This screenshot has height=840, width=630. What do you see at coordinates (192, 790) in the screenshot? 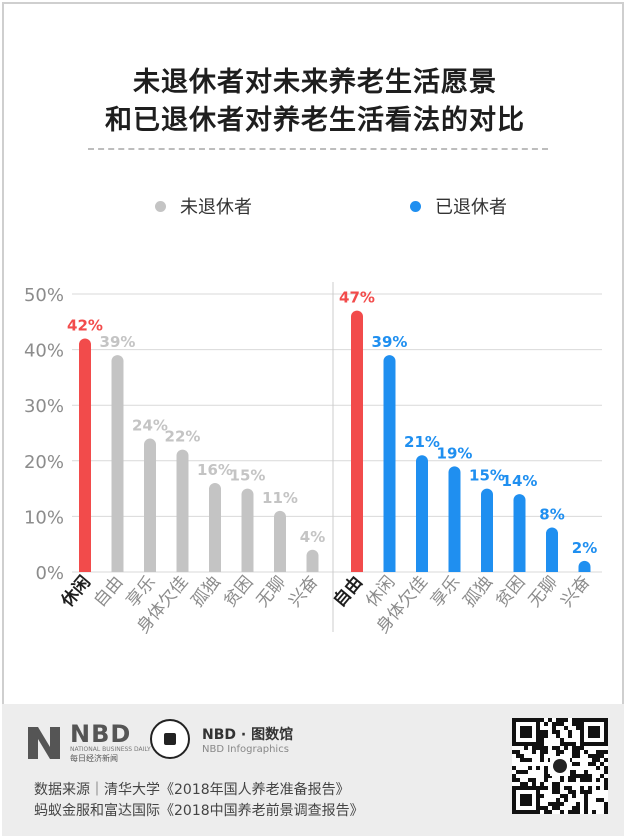
I see `source-line-1: 数据来源｜清华大学《2018年国人养老准备报告》` at bounding box center [192, 790].